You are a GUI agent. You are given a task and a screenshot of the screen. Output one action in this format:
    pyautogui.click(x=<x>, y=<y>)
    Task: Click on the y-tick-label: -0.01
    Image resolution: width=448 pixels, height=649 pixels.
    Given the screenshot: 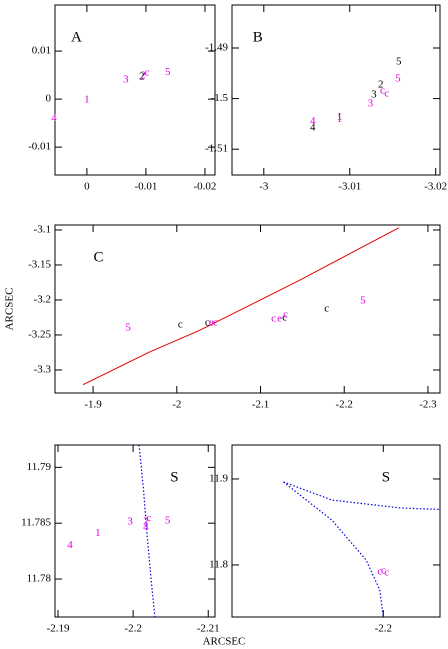 What is the action you would take?
    pyautogui.click(x=39, y=147)
    